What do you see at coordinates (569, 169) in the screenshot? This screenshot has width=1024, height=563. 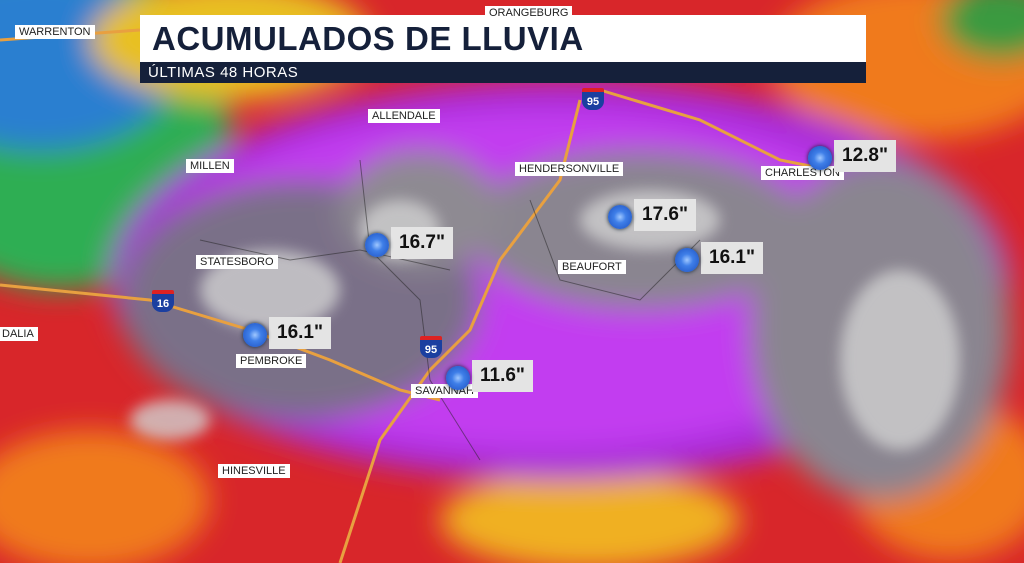 I see `city-label: HENDERSONVILLE` at bounding box center [569, 169].